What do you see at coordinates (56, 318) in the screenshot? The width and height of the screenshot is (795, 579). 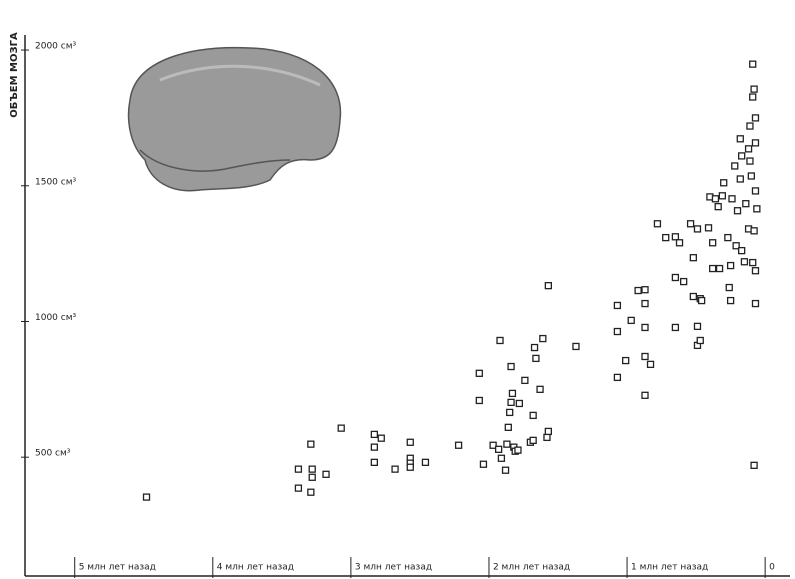 I see `y-tick-label: 1000 см³` at bounding box center [56, 318].